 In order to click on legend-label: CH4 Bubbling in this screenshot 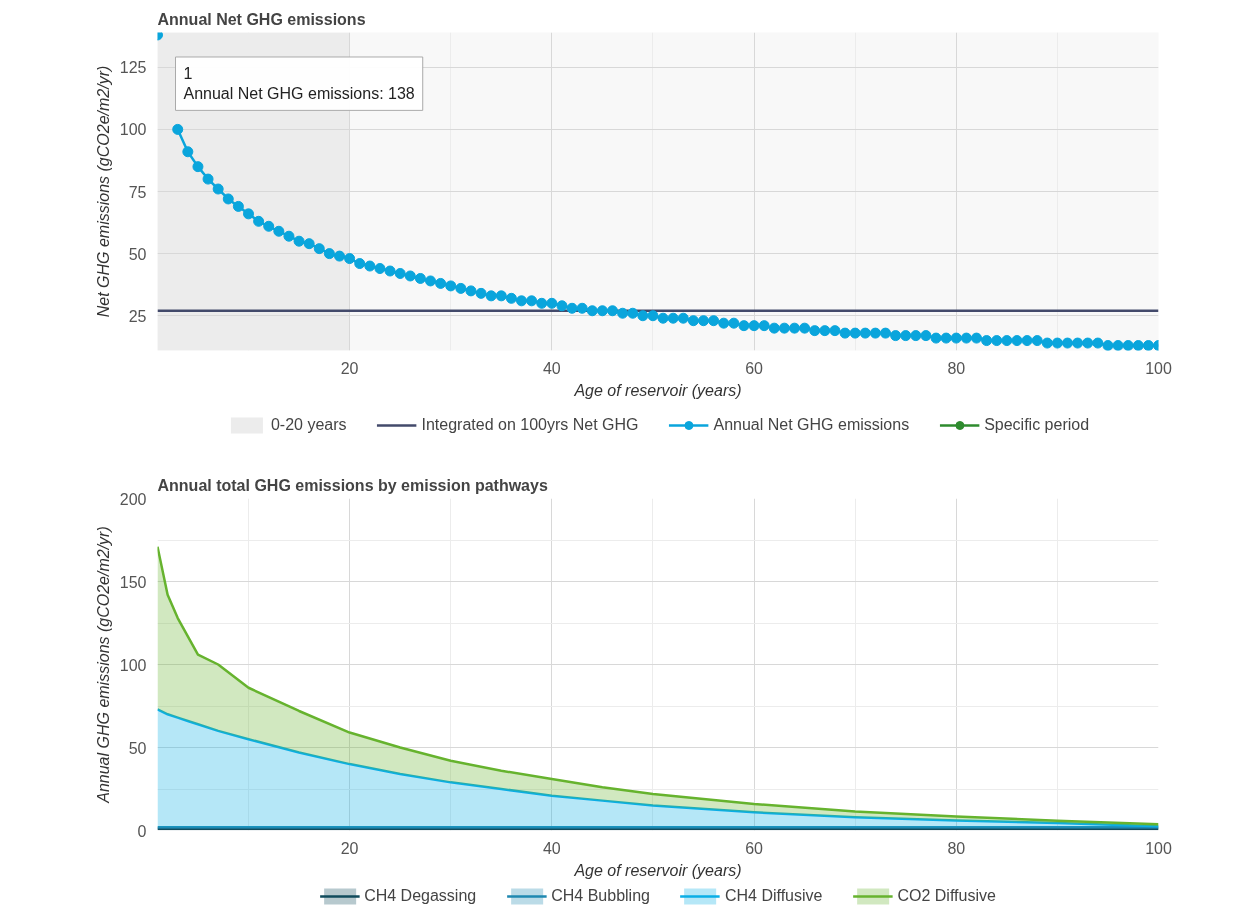, I will do `click(600, 896)`.